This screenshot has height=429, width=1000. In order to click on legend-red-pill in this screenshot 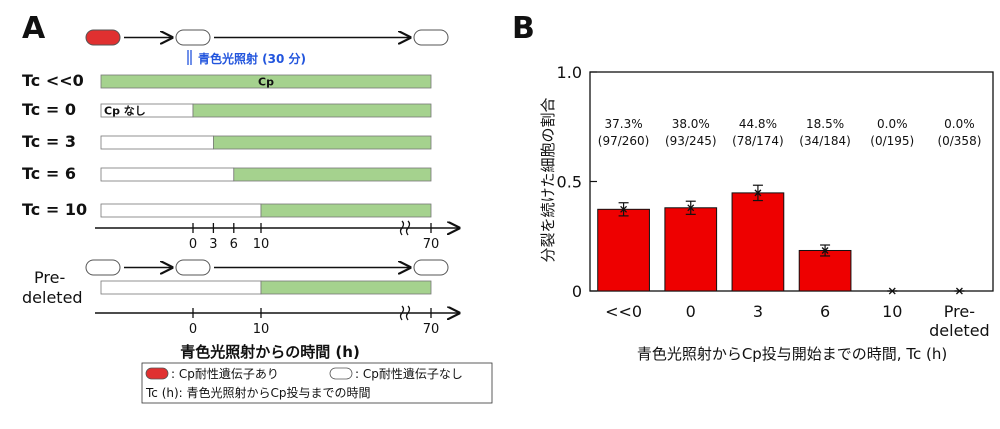, I will do `click(157, 373)`.